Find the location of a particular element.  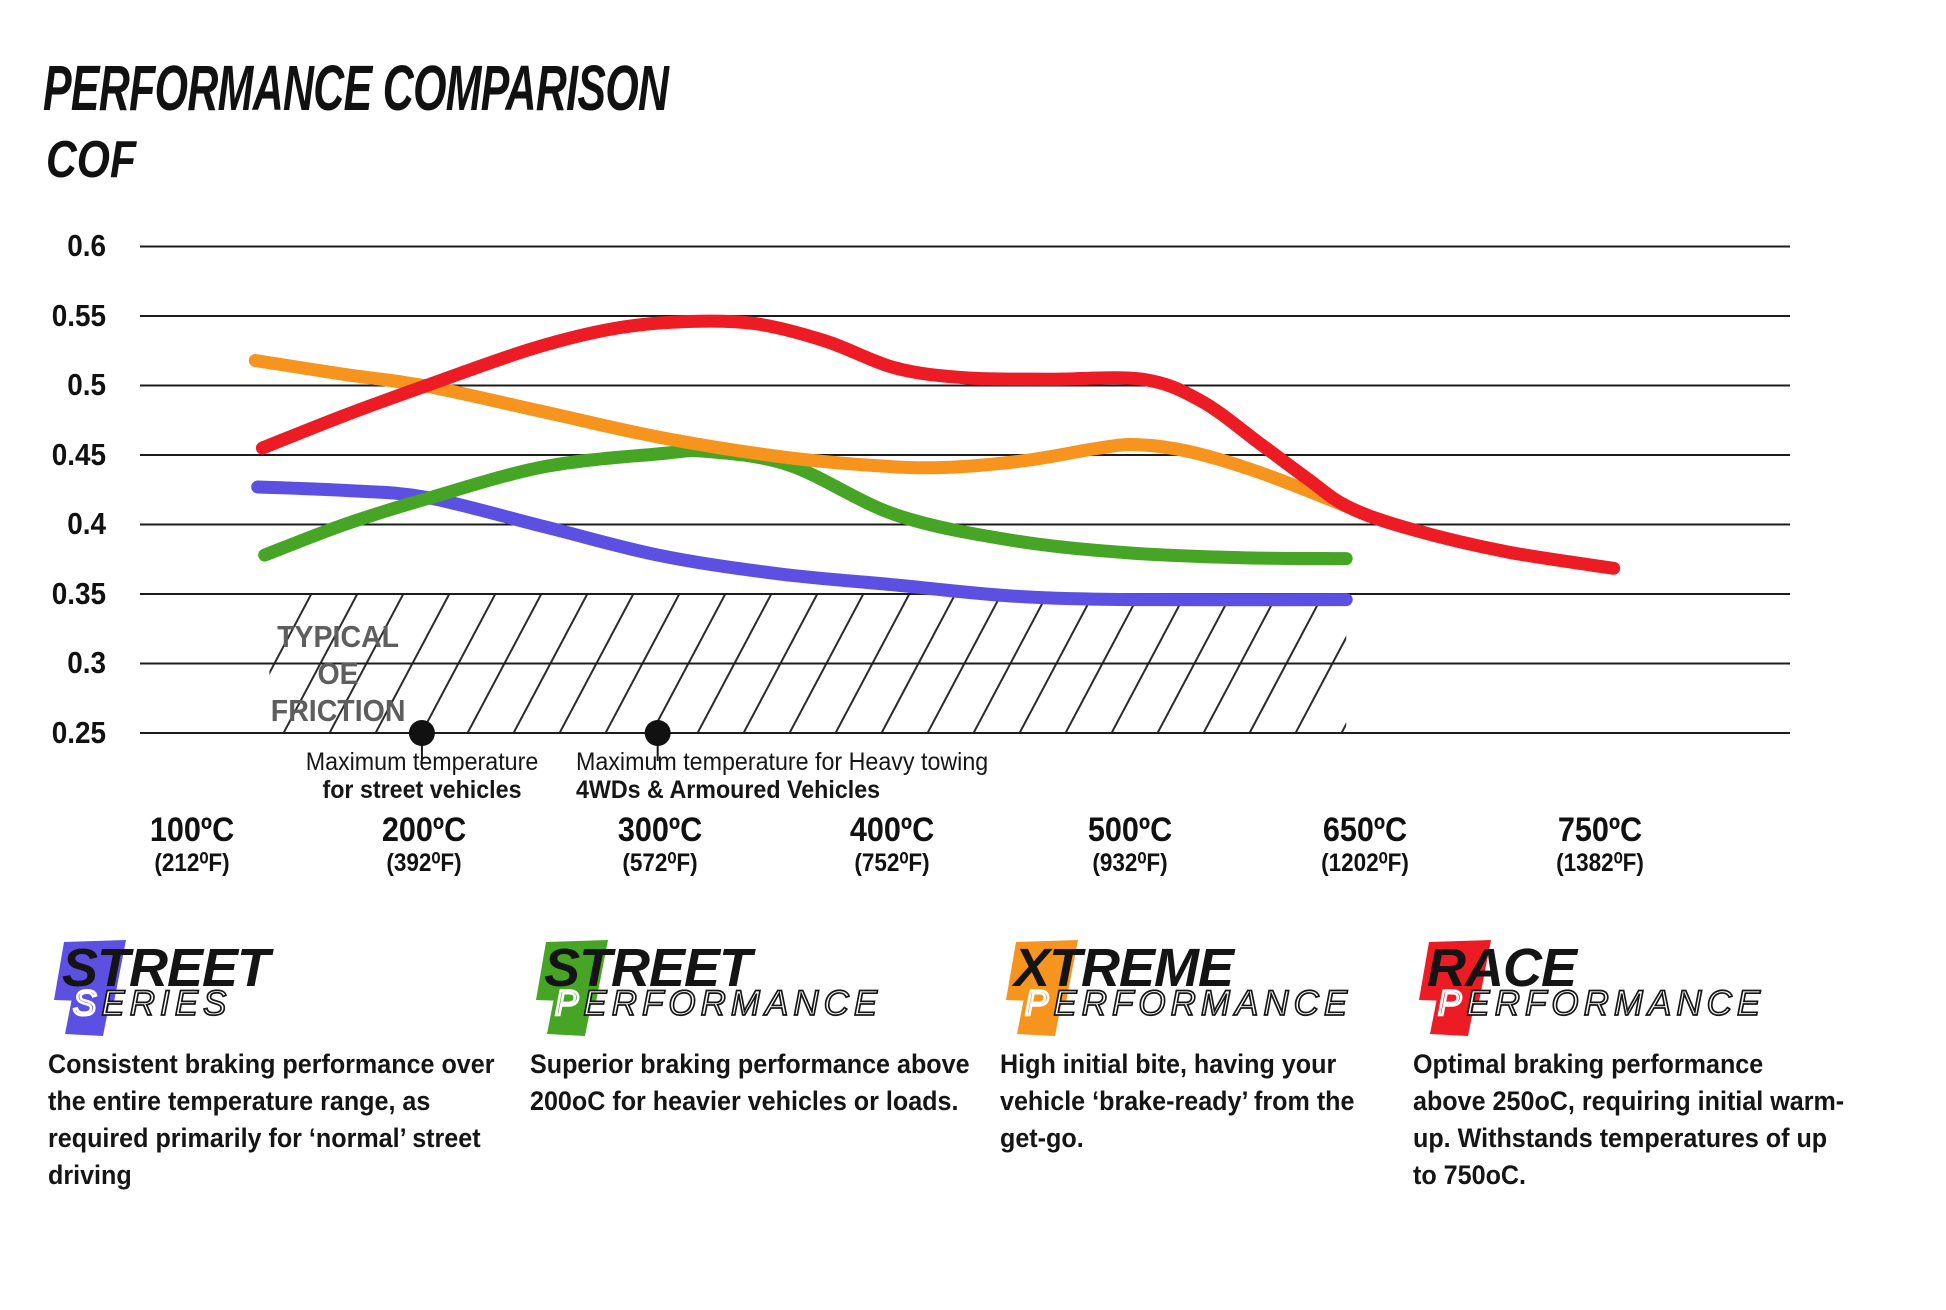

x-tick-fahrenheit: (932⁰F) is located at coordinates (1130, 863).